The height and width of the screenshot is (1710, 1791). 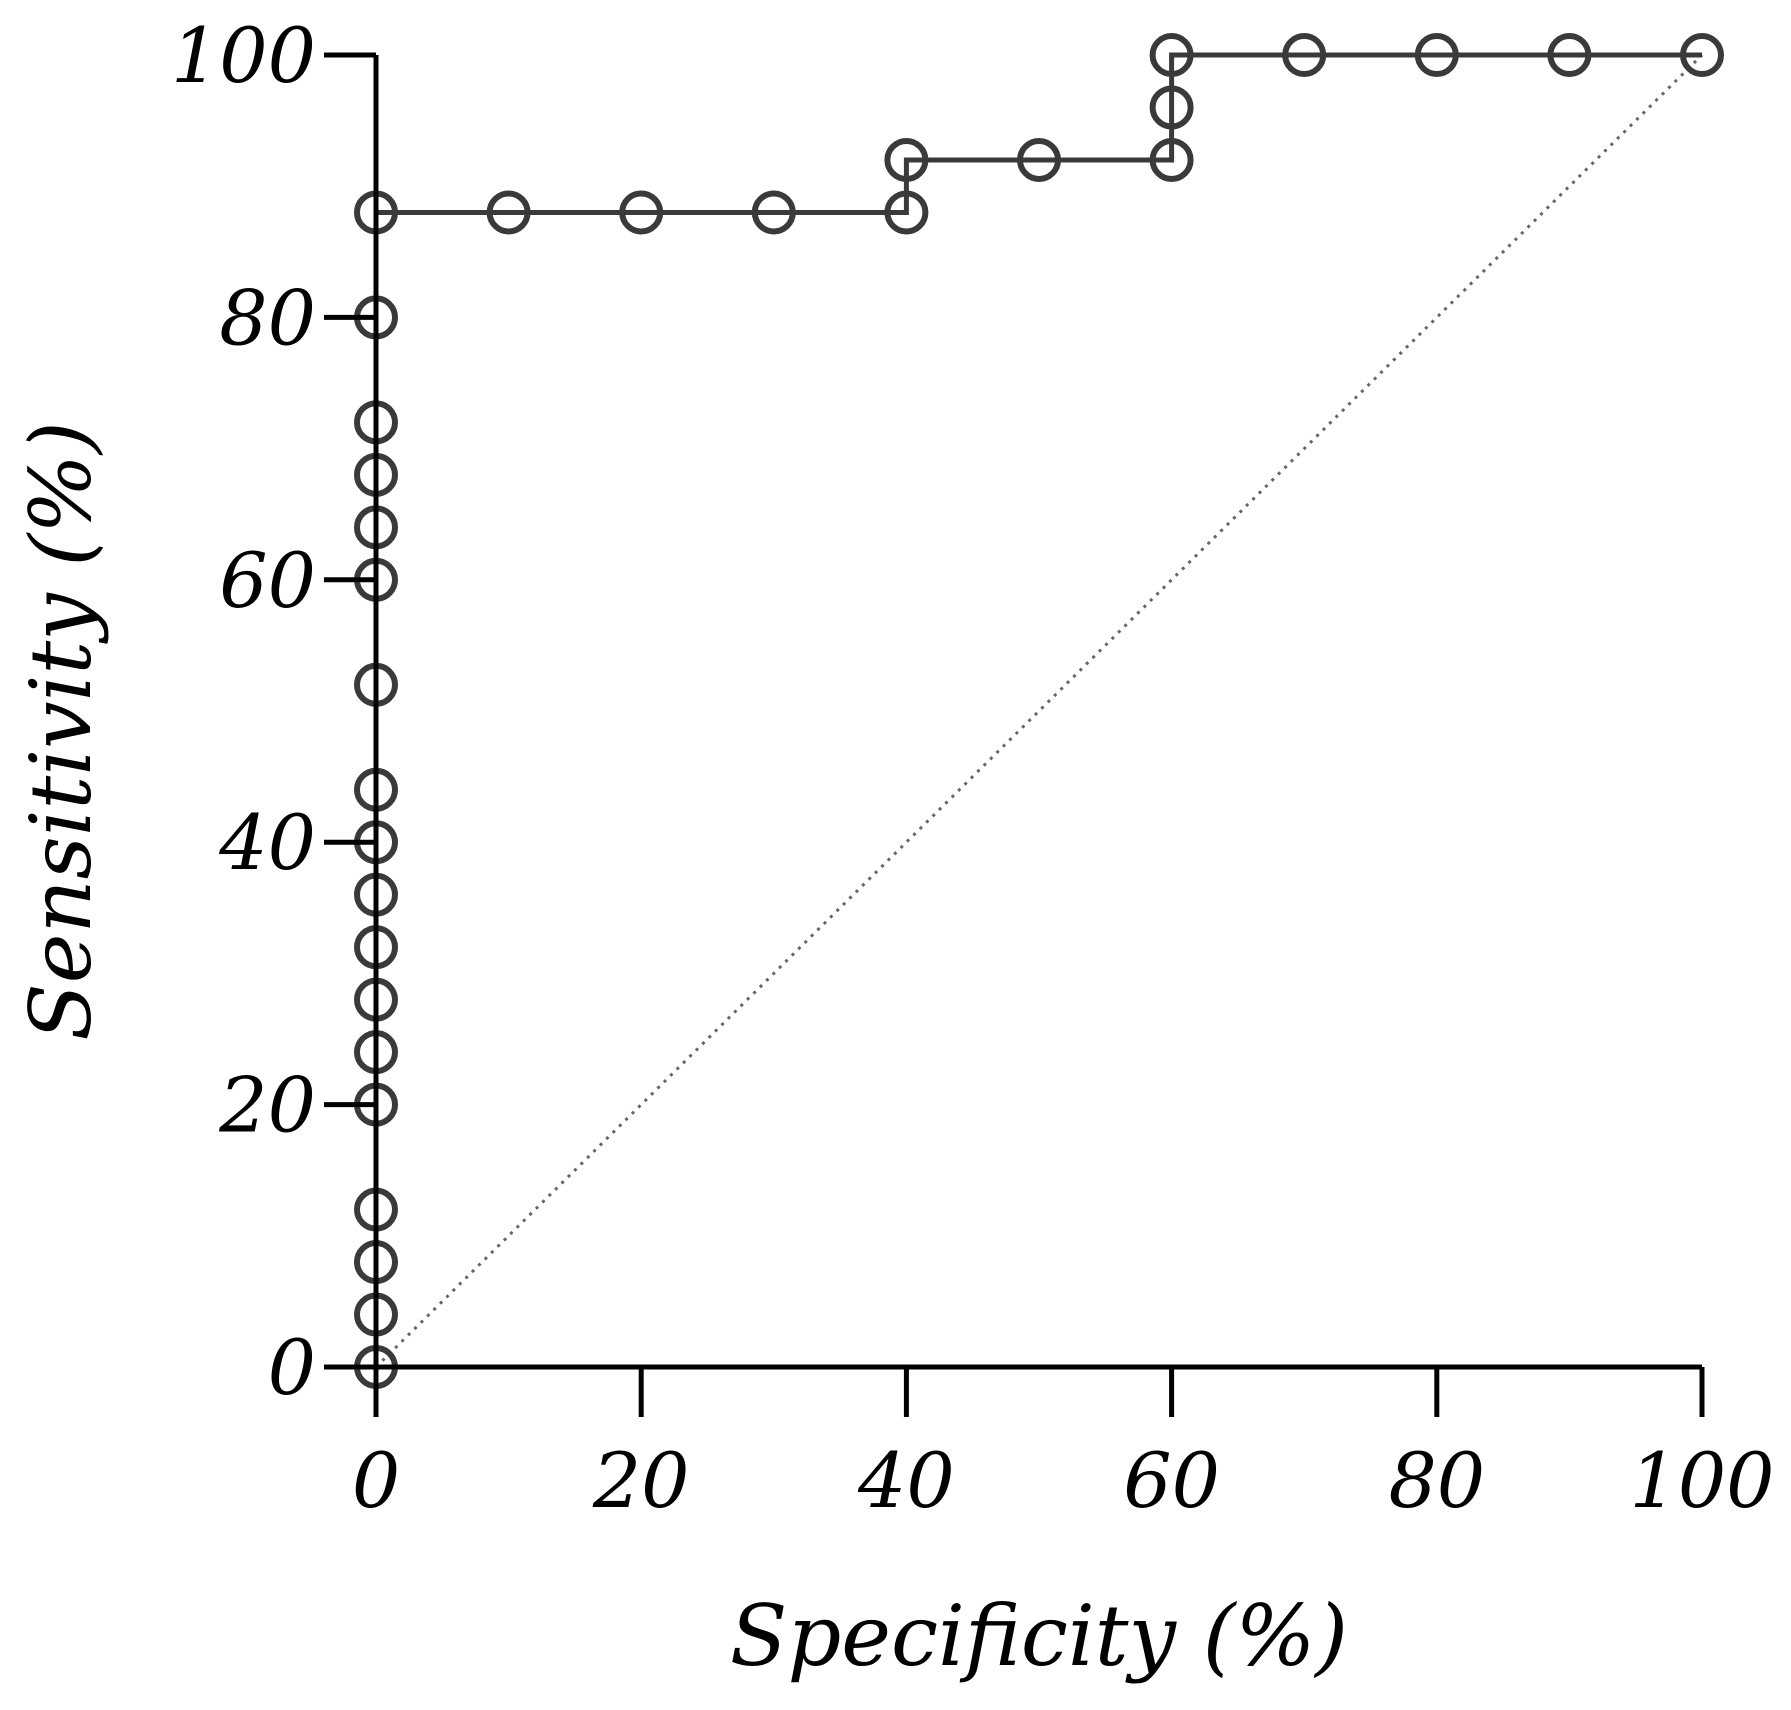 What do you see at coordinates (61, 731) in the screenshot?
I see `y-axis-title: Sensitivity (%)` at bounding box center [61, 731].